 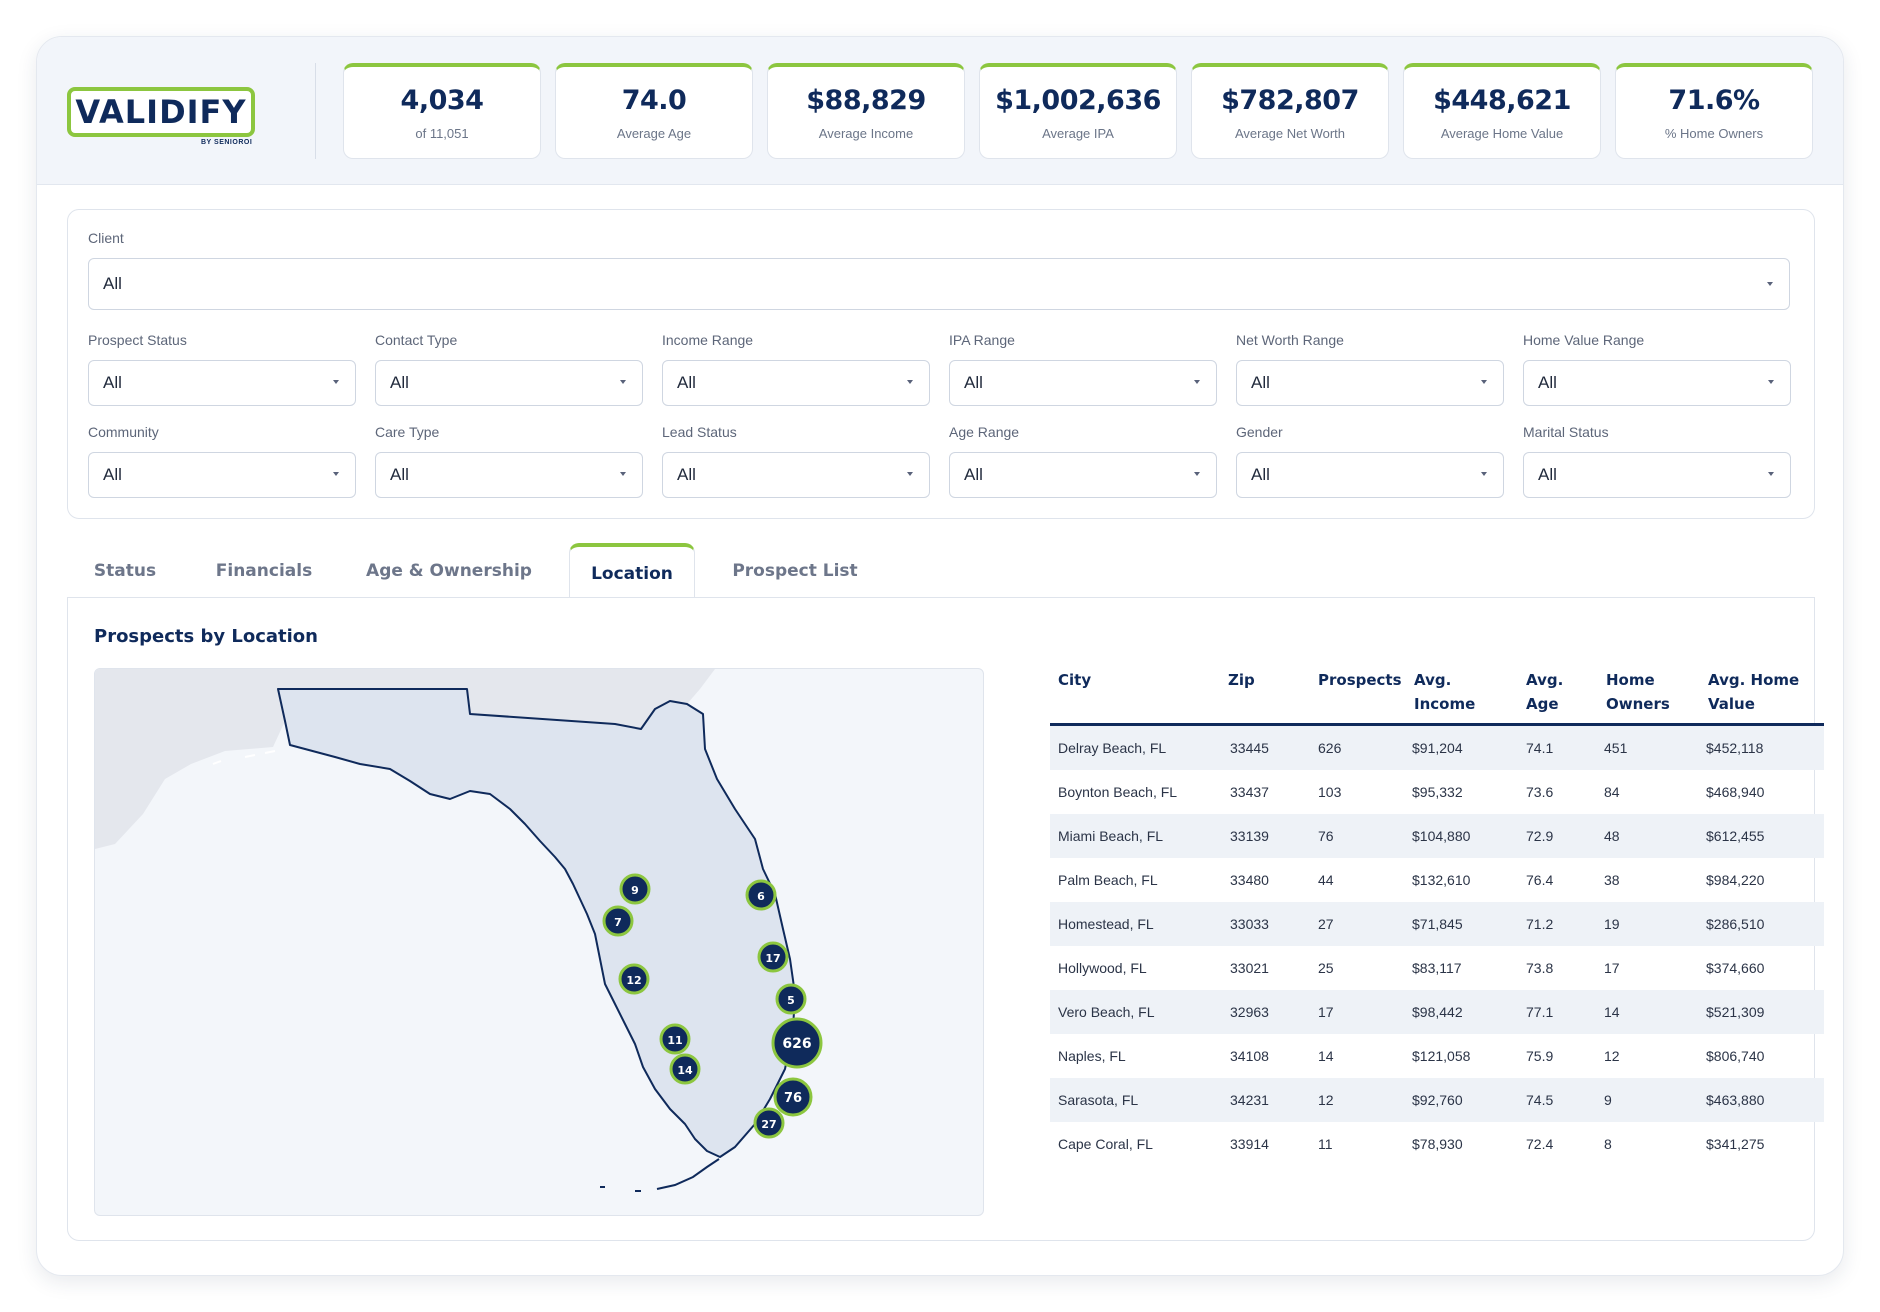 I want to click on prospect-status-select: All, so click(x=222, y=383).